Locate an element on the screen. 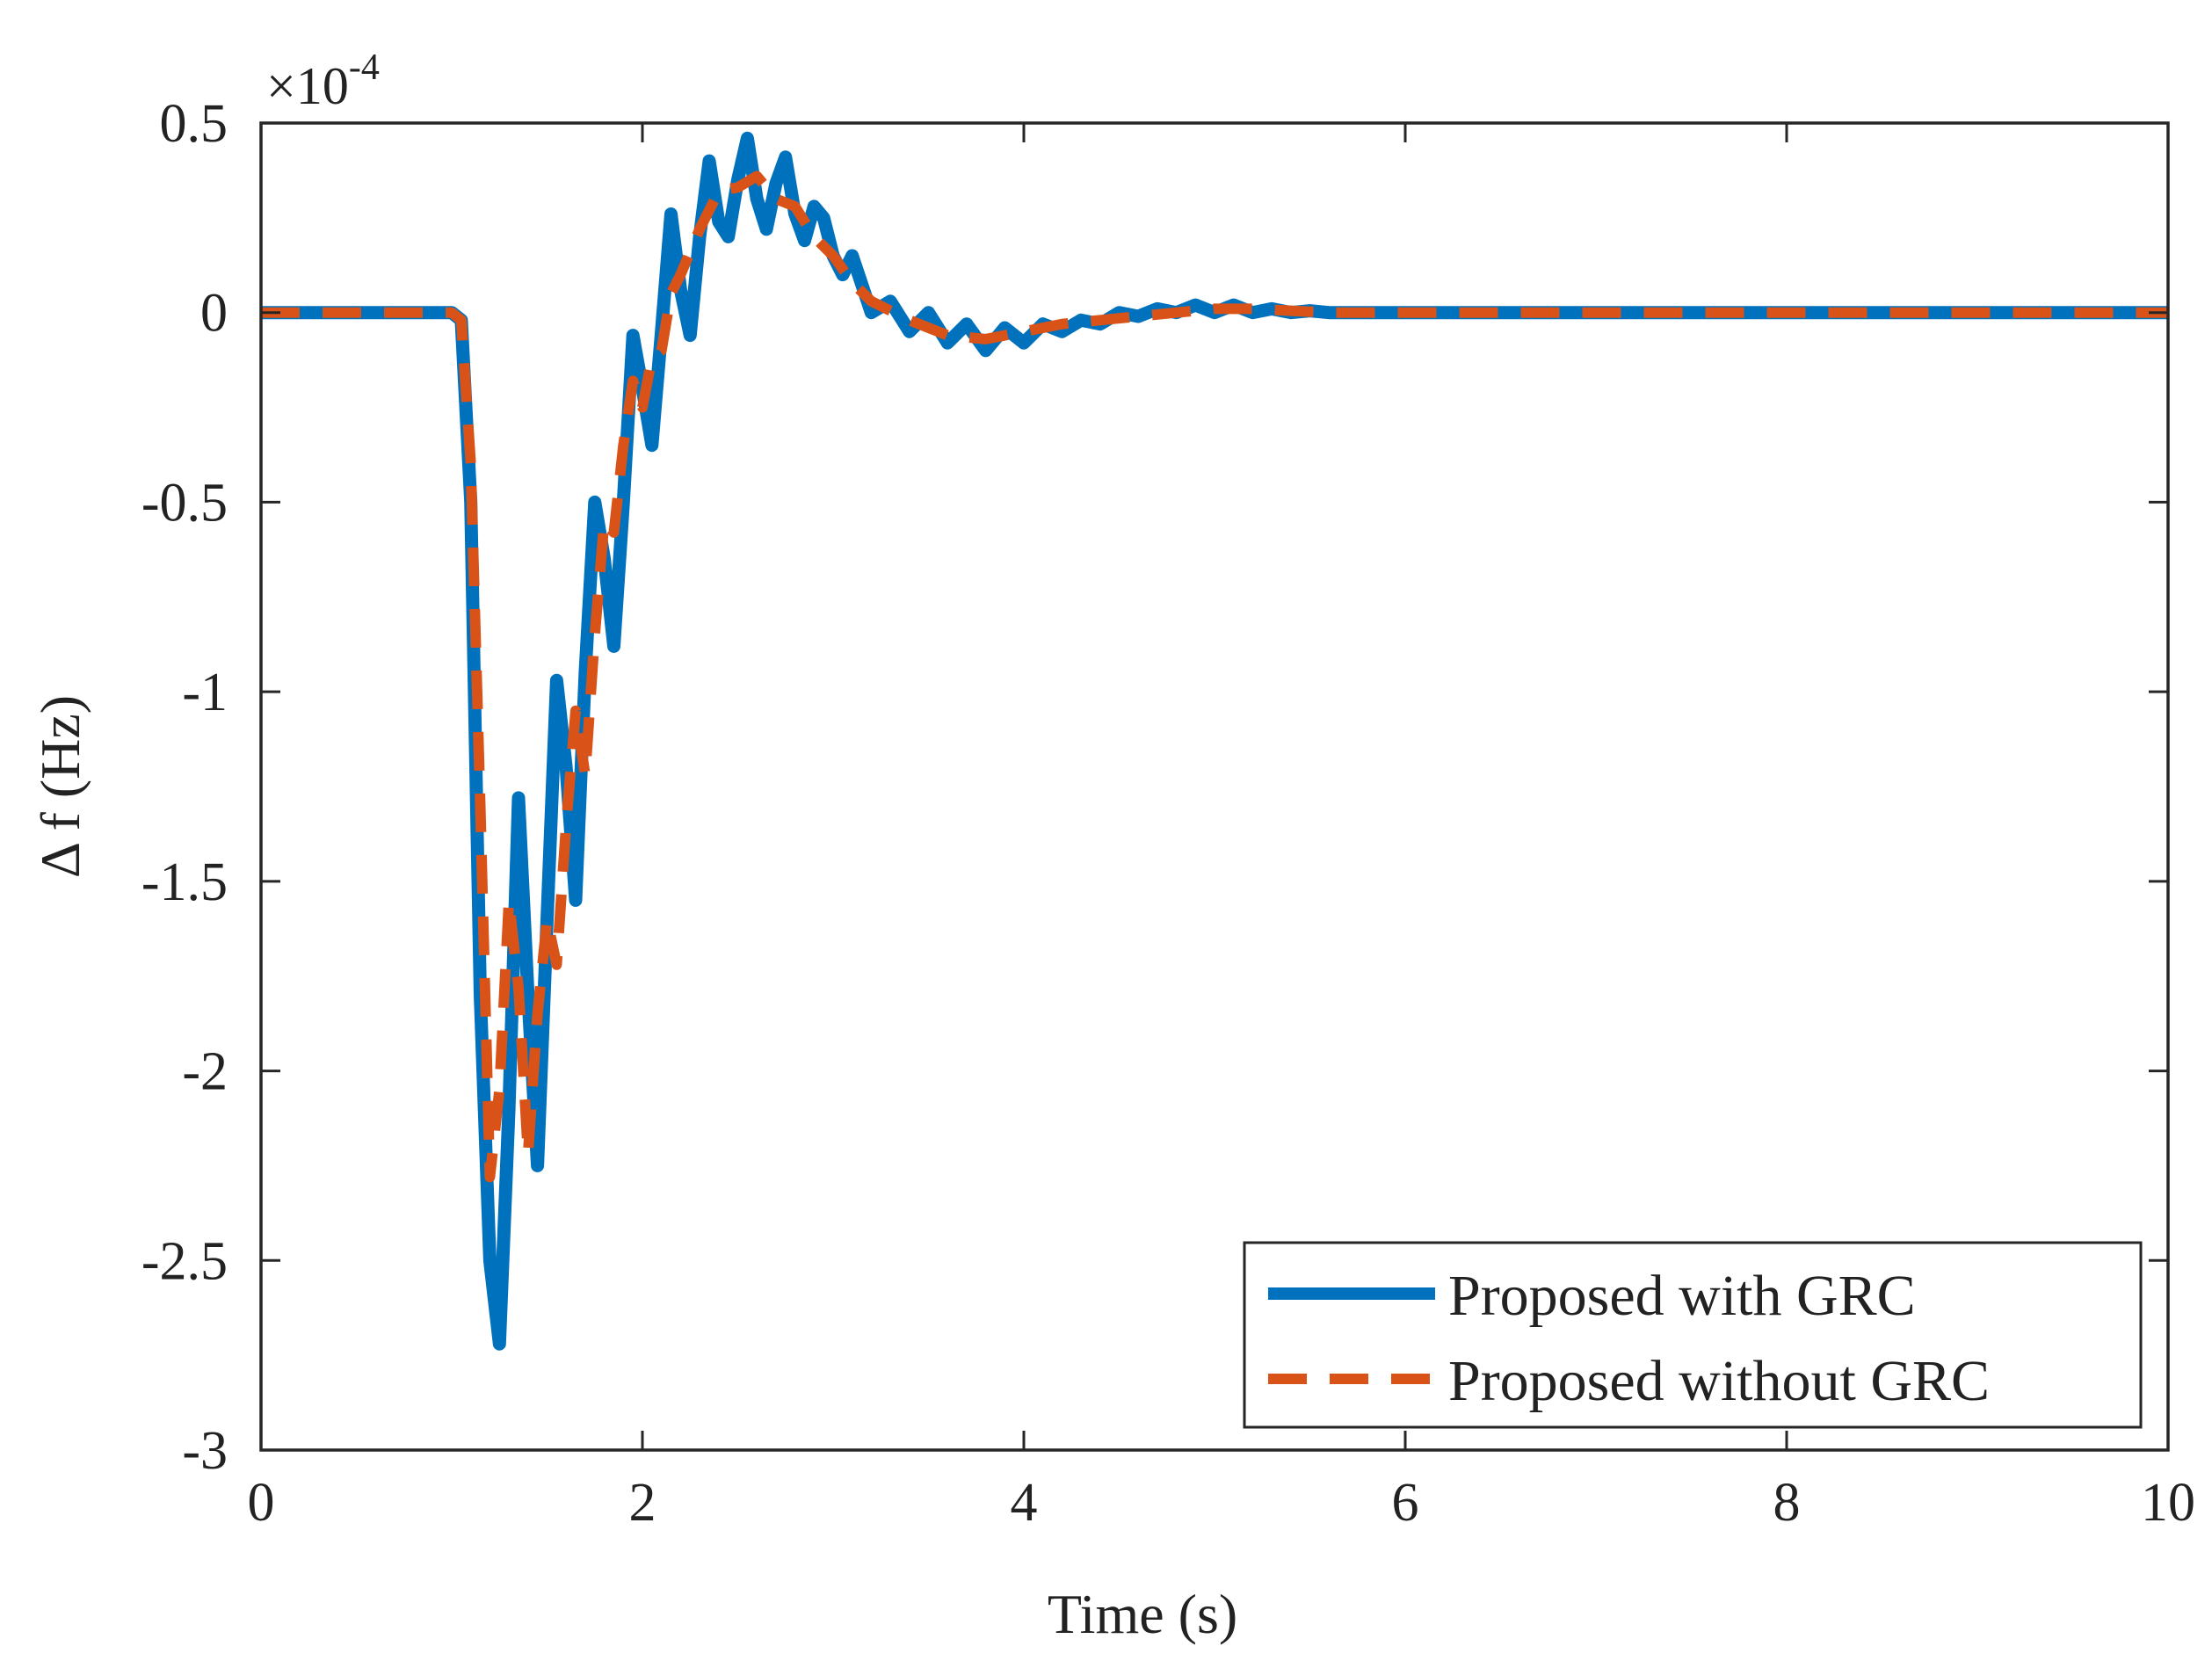 The height and width of the screenshot is (1668, 2212). y-tick-label: -3 is located at coordinates (205, 1451).